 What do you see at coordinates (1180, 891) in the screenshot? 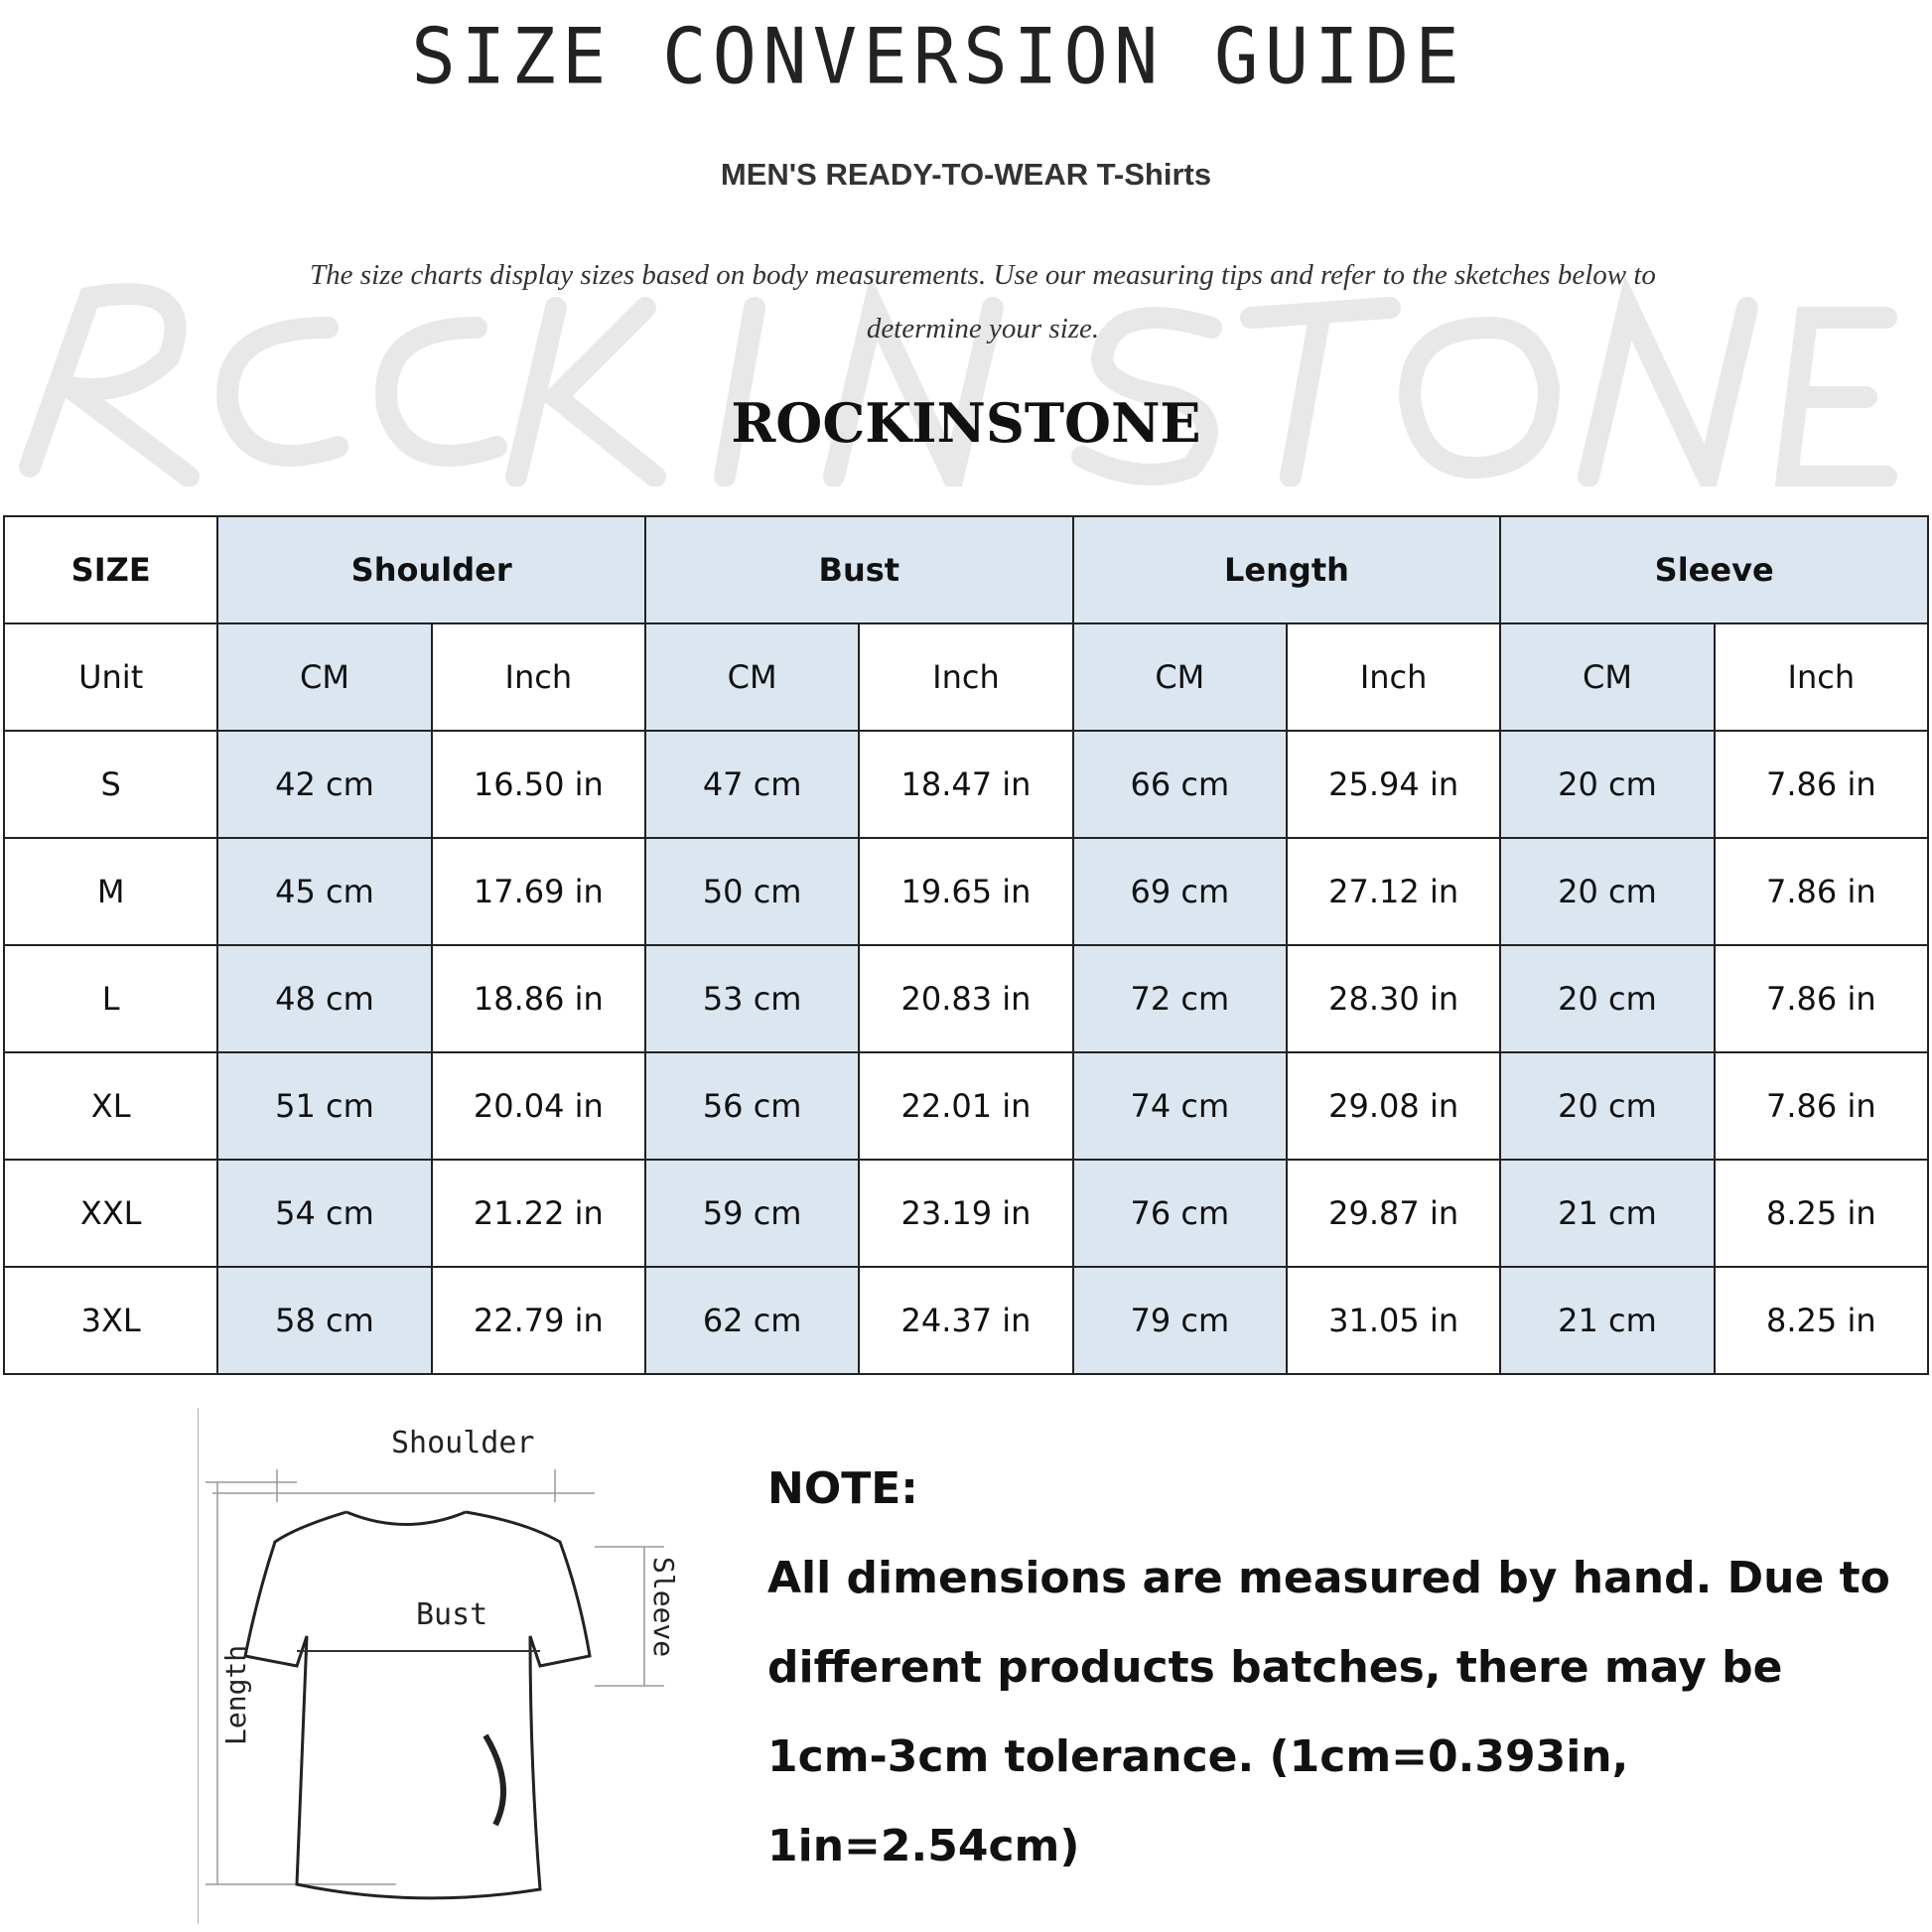
I see `measurement-cell: 69 cm` at bounding box center [1180, 891].